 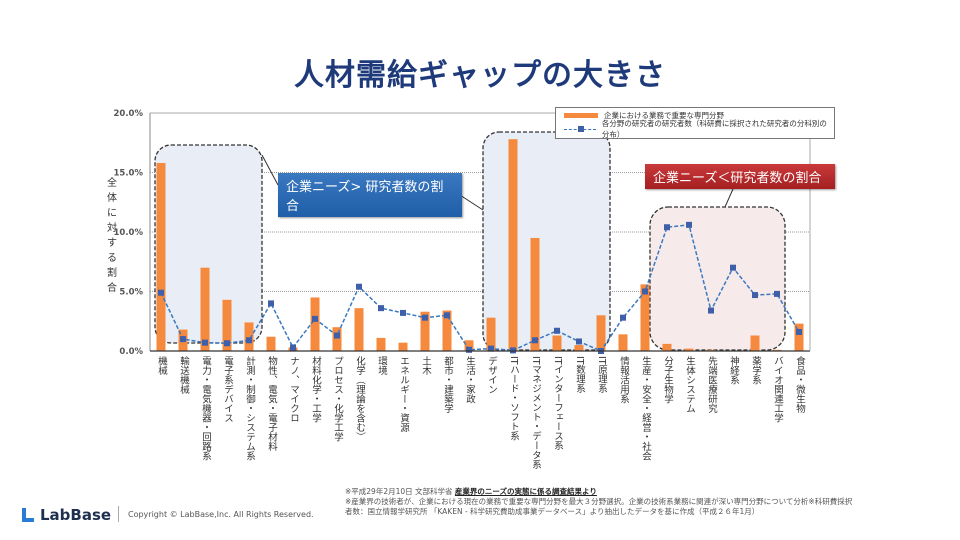 What do you see at coordinates (557, 403) in the screenshot?
I see `x-tick-label: ITインターフェース系` at bounding box center [557, 403].